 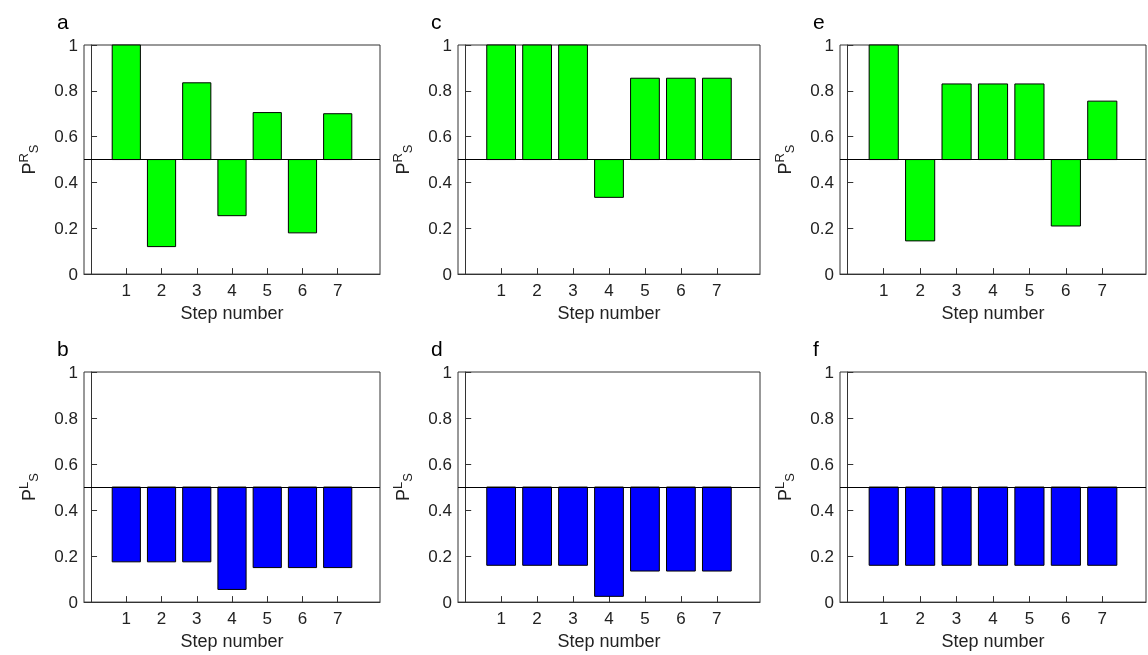 What do you see at coordinates (437, 348) in the screenshot?
I see `chart-title: d` at bounding box center [437, 348].